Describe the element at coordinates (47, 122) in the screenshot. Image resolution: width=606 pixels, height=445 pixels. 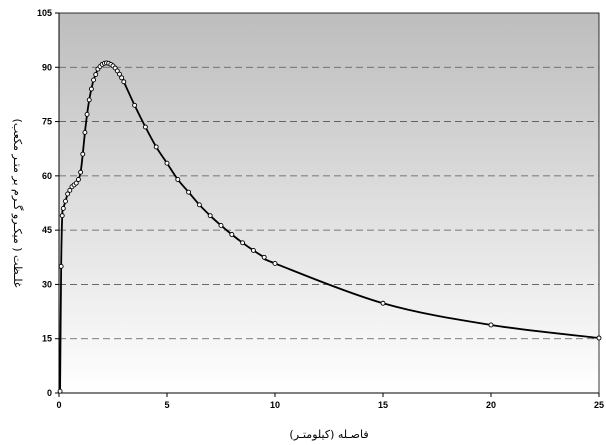
I see `y-tick-label: 75` at that location.